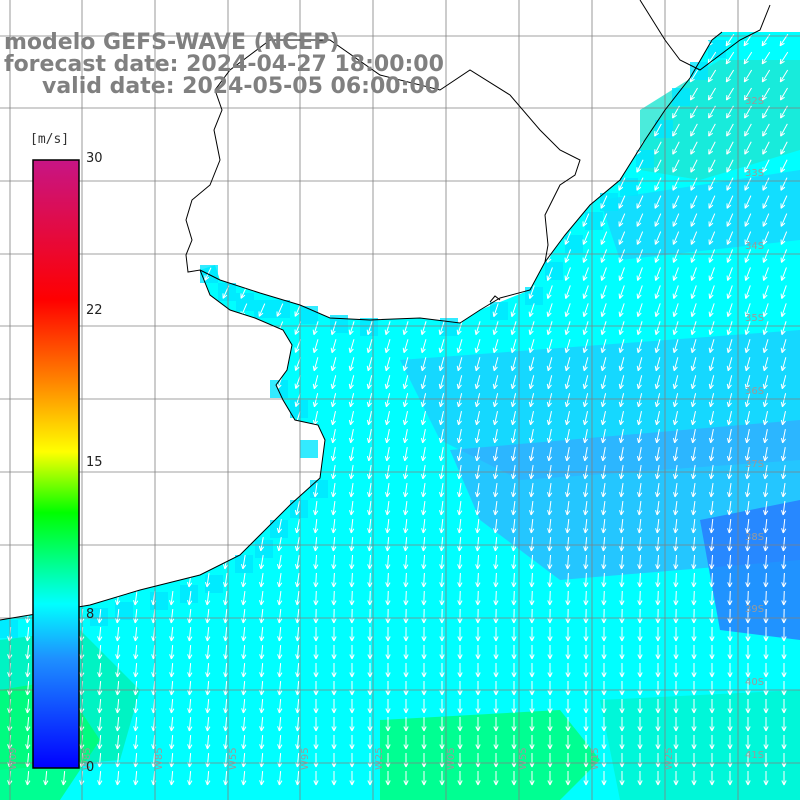 The width and height of the screenshot is (800, 800). What do you see at coordinates (94, 310) in the screenshot?
I see `colorbar-label-22: 22` at bounding box center [94, 310].